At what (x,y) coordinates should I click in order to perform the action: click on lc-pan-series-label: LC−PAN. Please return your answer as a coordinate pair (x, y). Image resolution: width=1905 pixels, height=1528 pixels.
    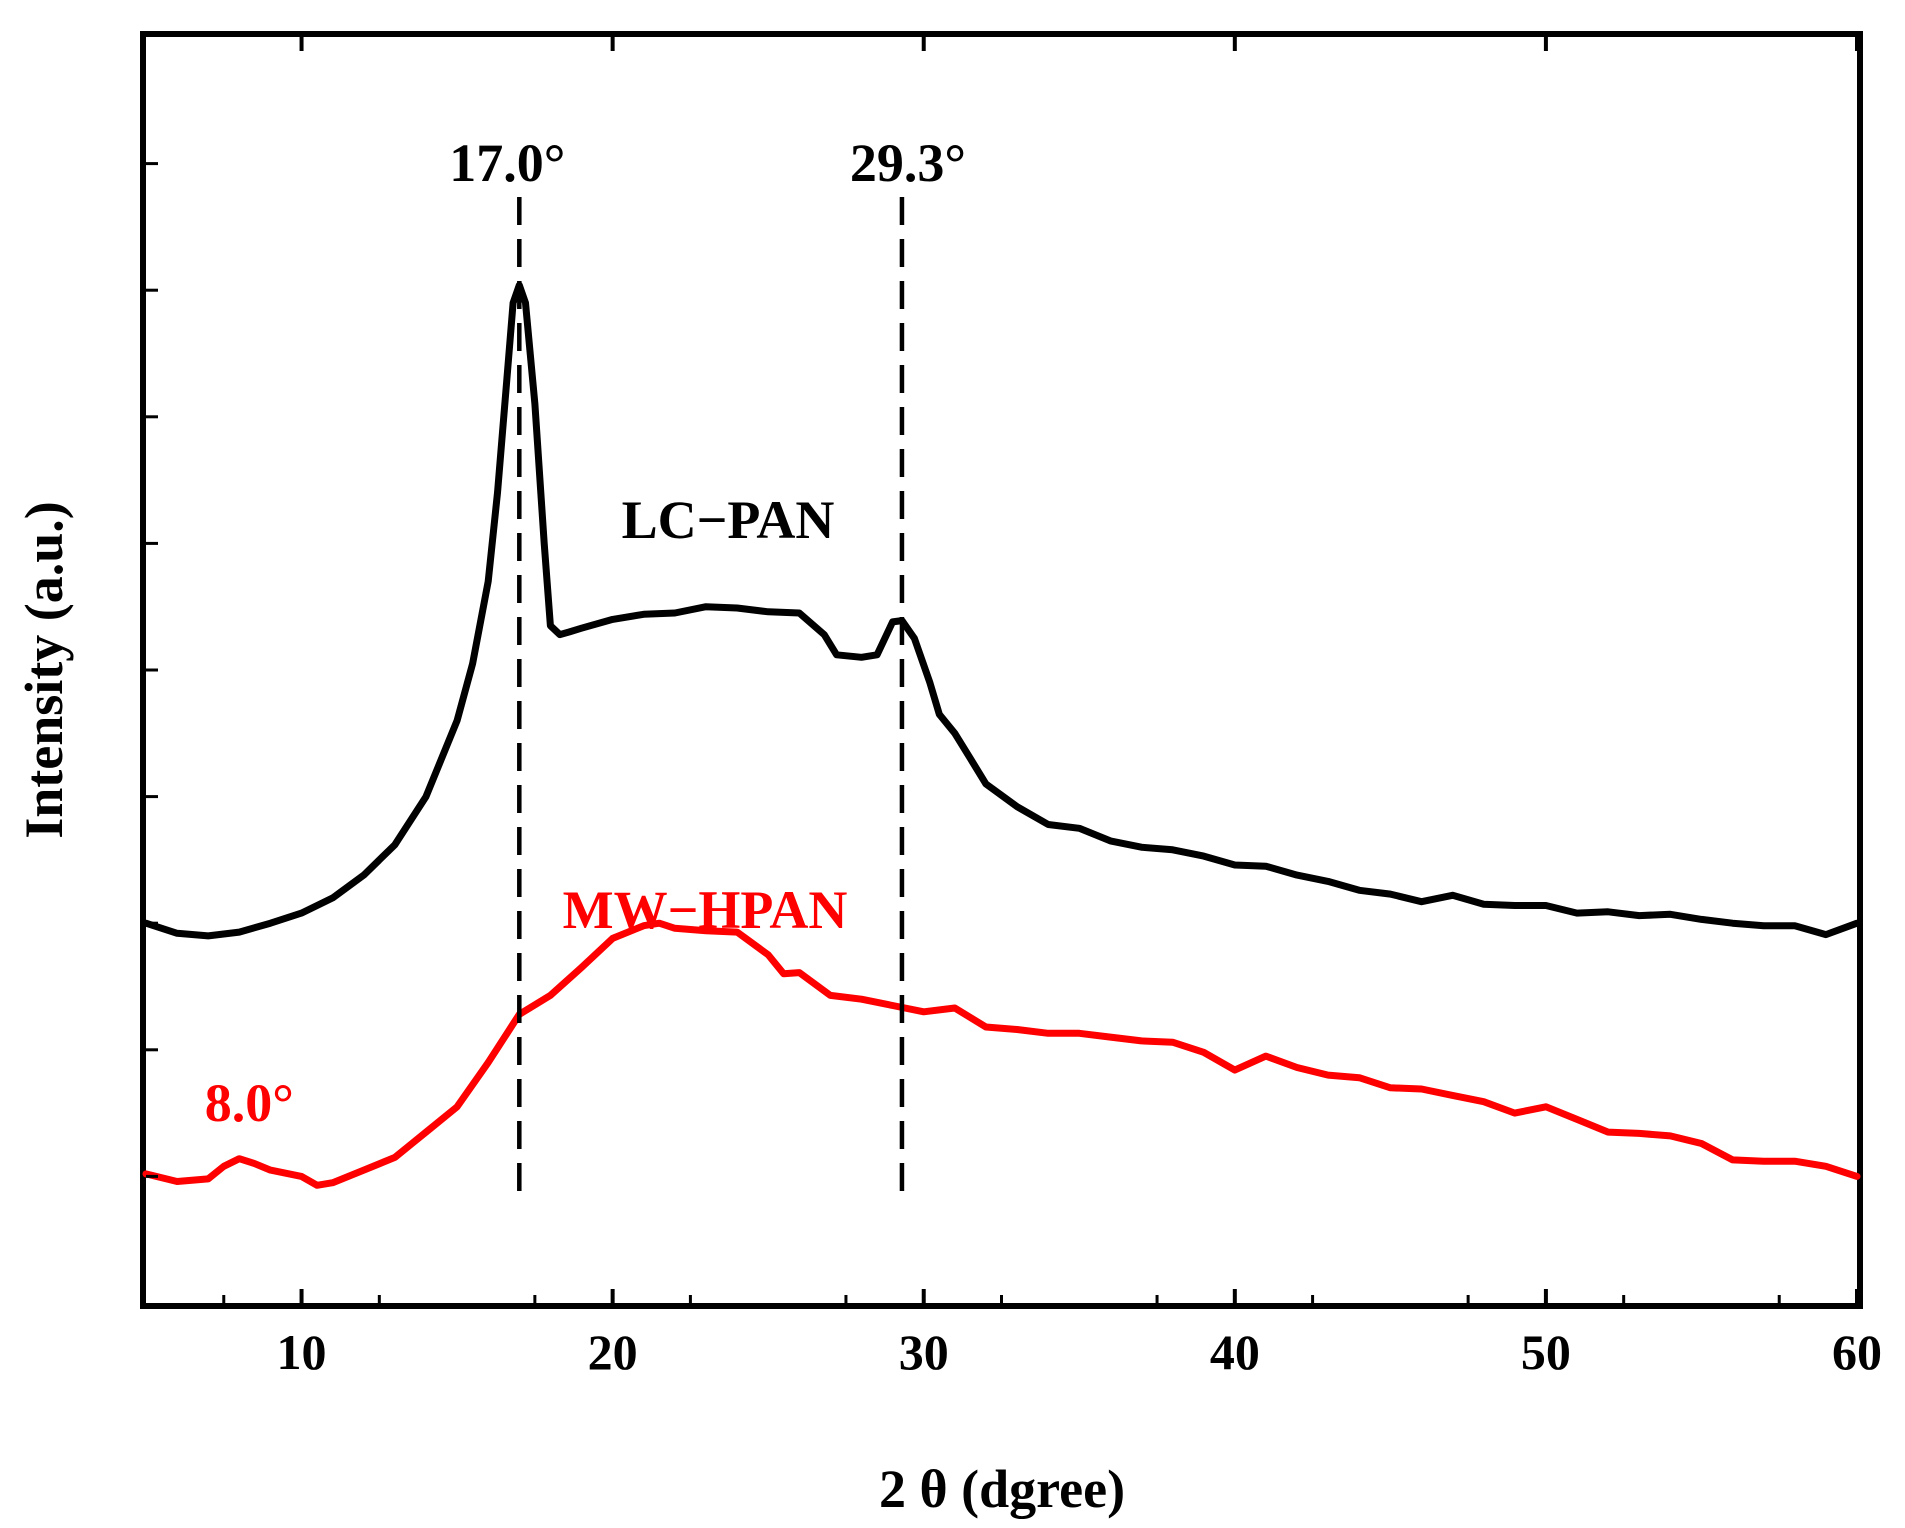
    Looking at the image, I should click on (728, 520).